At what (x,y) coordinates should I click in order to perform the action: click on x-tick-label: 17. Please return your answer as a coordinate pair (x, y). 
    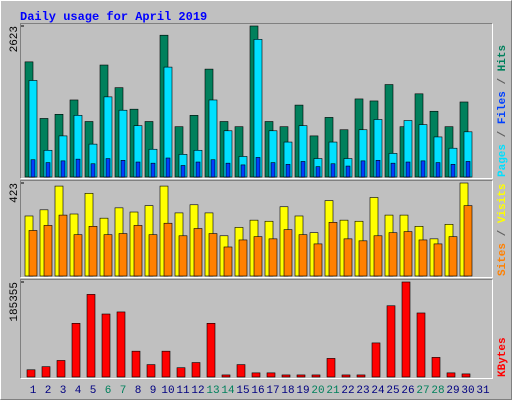
    Looking at the image, I should click on (272, 391).